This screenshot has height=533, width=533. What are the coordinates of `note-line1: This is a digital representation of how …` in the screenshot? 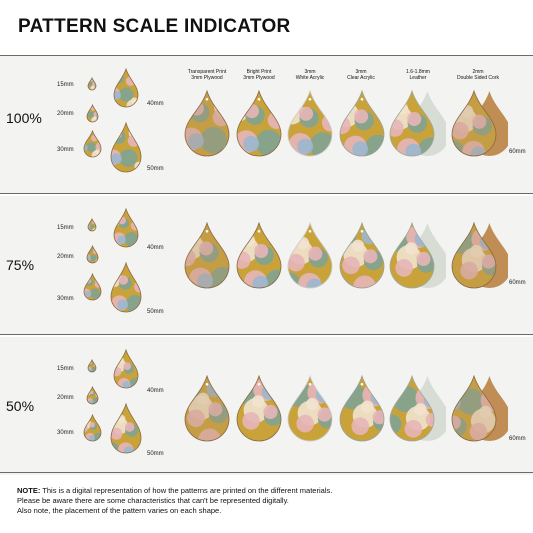 It's located at (186, 490).